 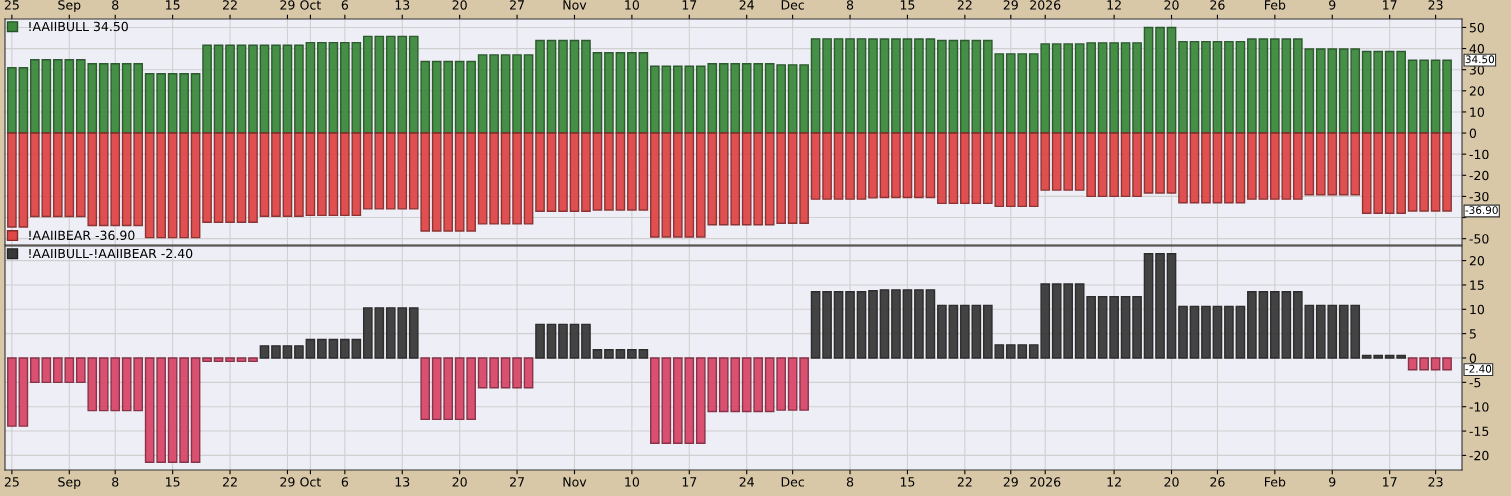 What do you see at coordinates (402, 5) in the screenshot?
I see `x-tick-label: 13` at bounding box center [402, 5].